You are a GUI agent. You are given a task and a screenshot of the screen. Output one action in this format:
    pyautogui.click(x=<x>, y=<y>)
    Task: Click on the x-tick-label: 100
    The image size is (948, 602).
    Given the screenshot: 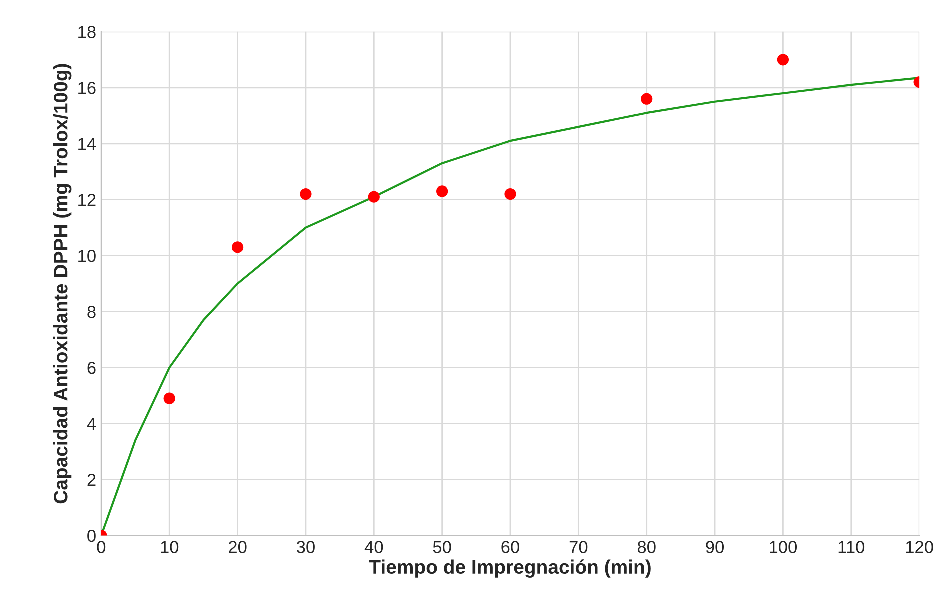 What is the action you would take?
    pyautogui.click(x=784, y=547)
    